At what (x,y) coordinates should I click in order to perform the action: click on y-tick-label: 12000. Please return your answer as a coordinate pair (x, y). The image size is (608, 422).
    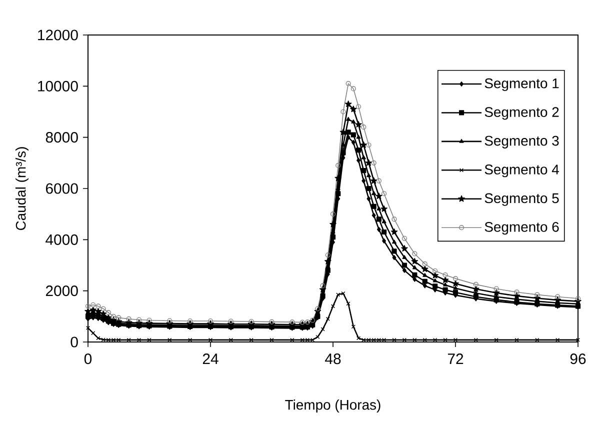
    Looking at the image, I should click on (58, 35).